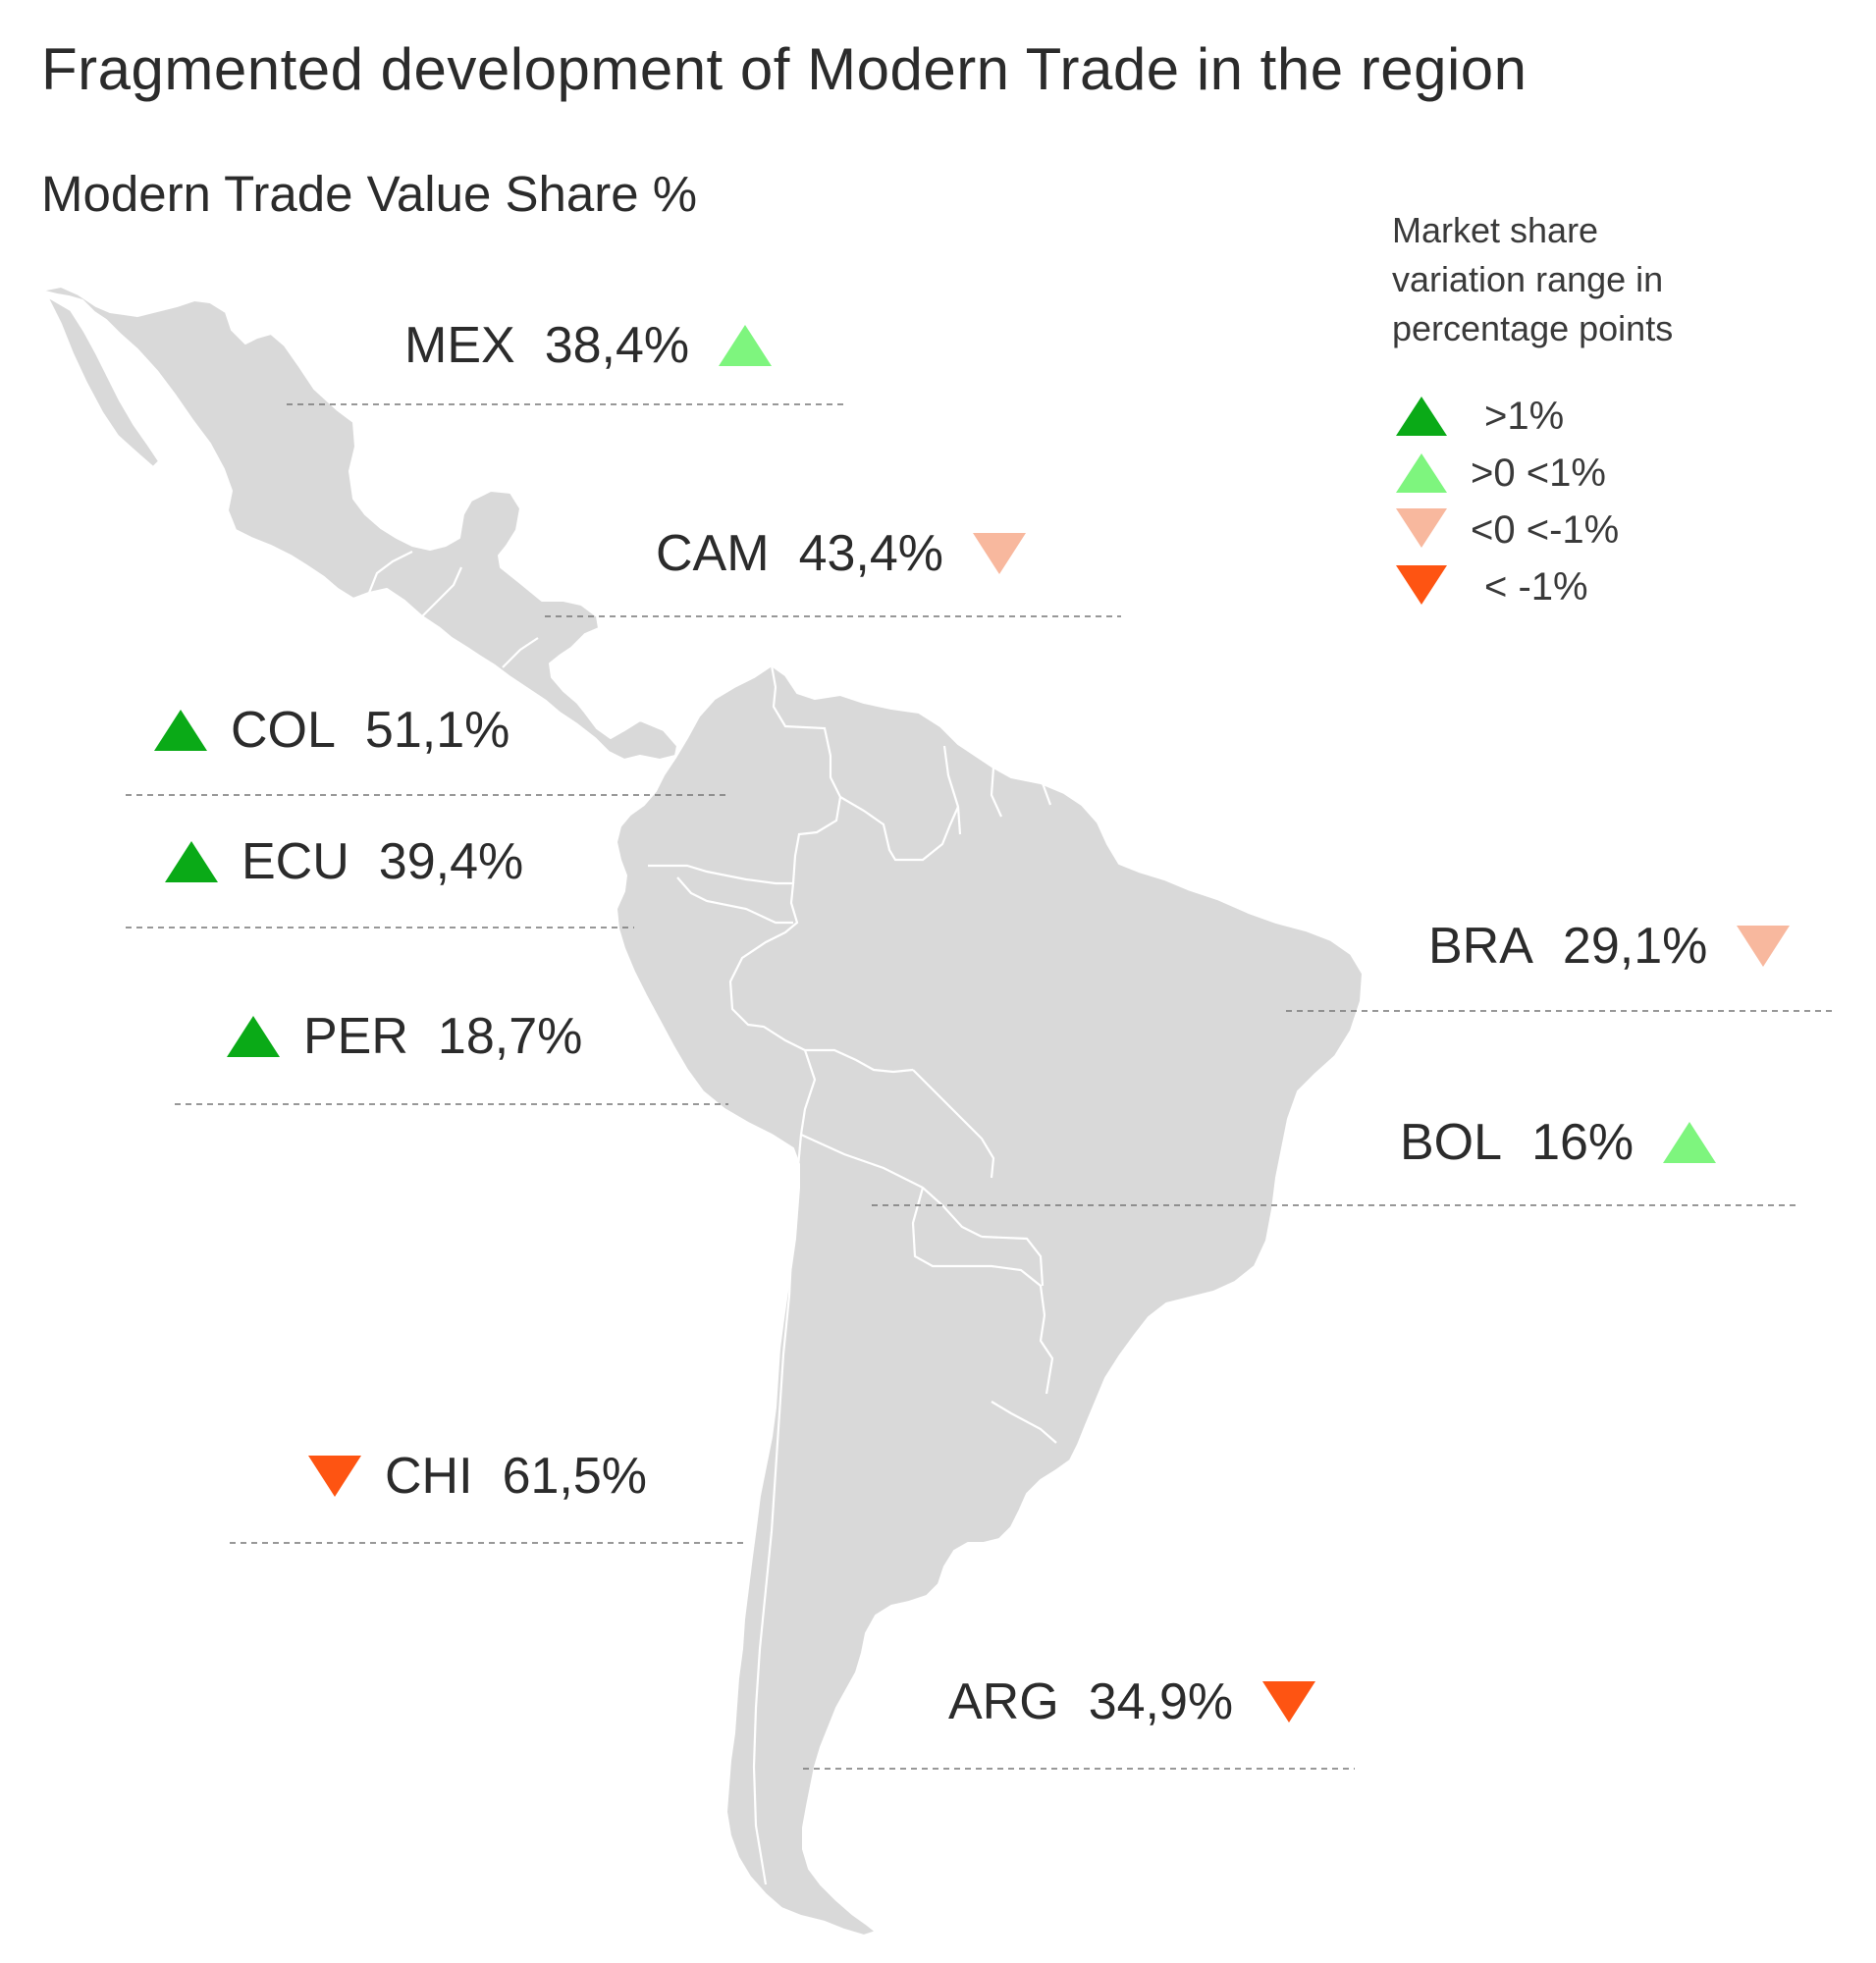  I want to click on country-value: 39,4%, so click(451, 862).